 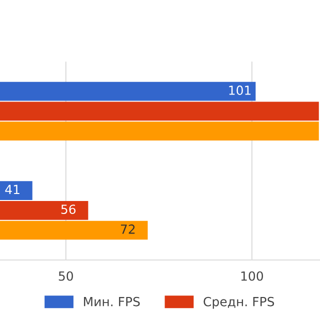 What do you see at coordinates (112, 301) in the screenshot?
I see `legend-label: Мин. FPS` at bounding box center [112, 301].